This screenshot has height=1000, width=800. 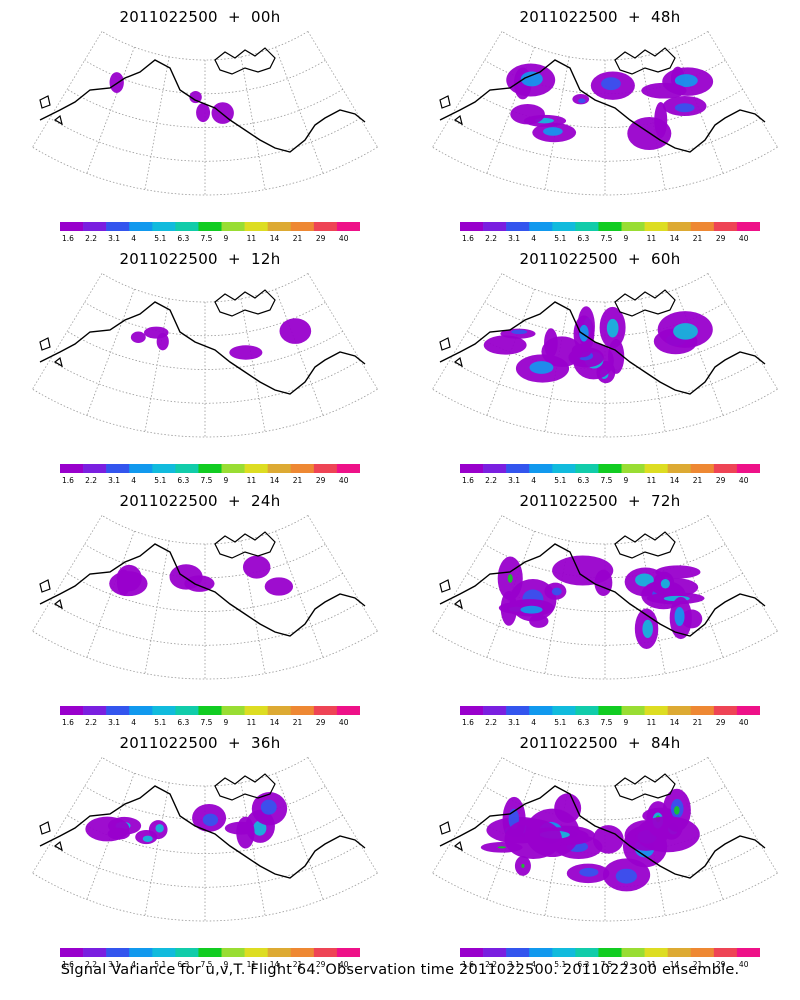 I want to click on colorbar-tick-label: 7.5, so click(x=206, y=722).